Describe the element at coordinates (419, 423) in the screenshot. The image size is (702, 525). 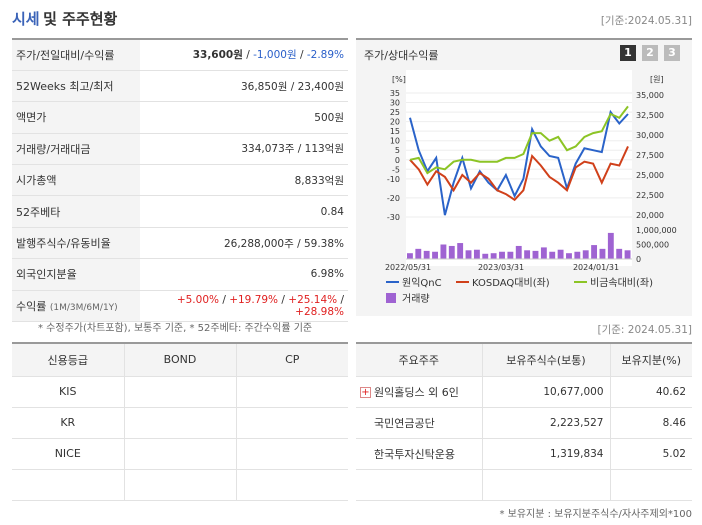
I see `holder-name: 국민연금공단` at that location.